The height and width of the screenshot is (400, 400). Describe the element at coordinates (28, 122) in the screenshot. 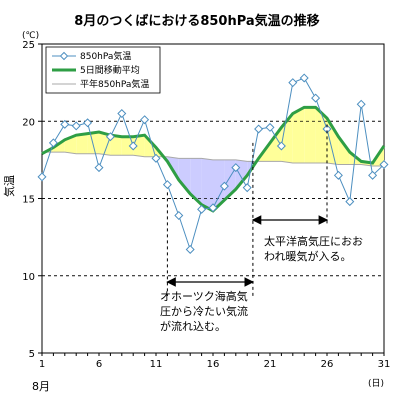

I see `y-tick-label: 20` at that location.